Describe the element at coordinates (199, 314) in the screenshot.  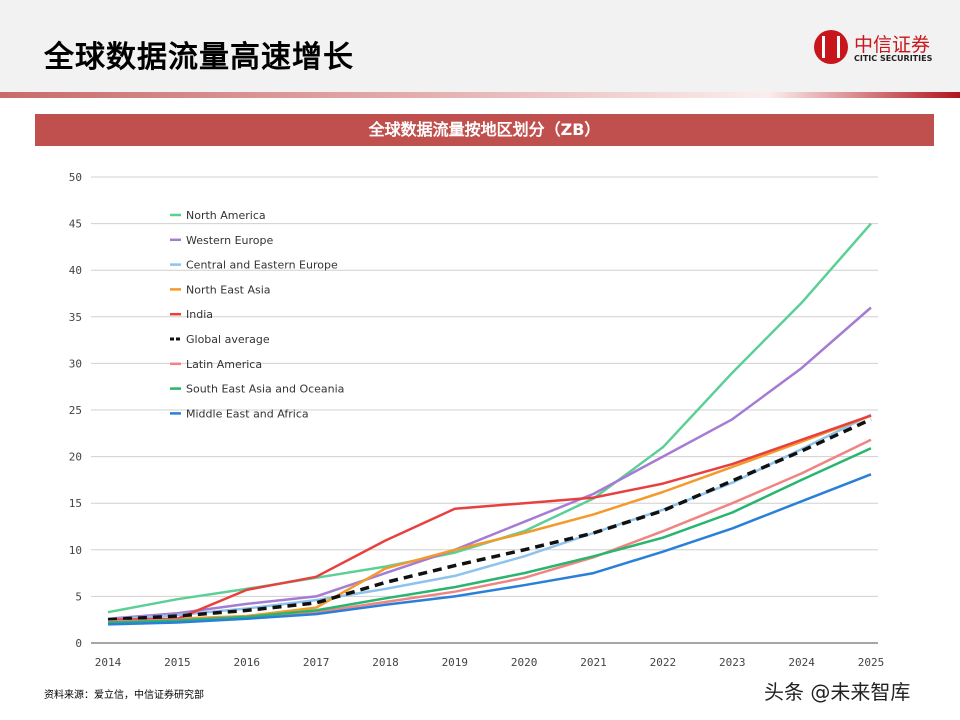
I see `legend-label: India` at that location.